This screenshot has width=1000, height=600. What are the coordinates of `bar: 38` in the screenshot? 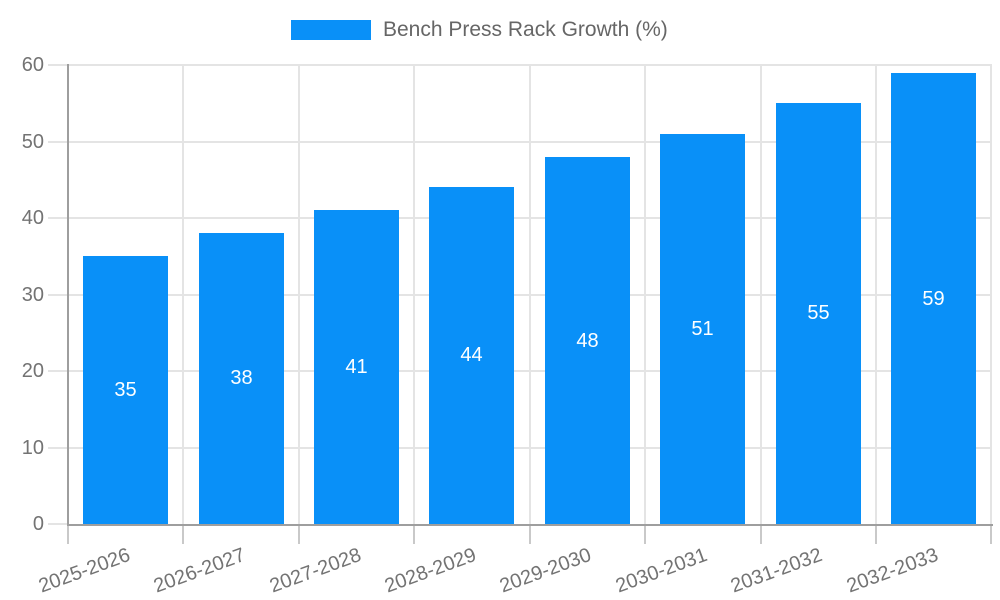 It's located at (241, 378).